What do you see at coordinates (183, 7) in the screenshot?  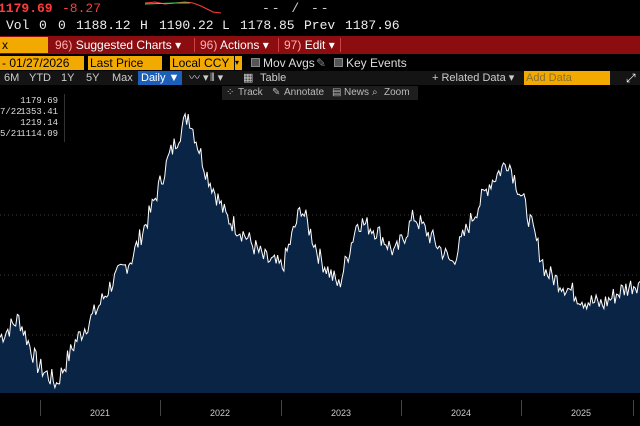 I see `intraday-sparkline` at bounding box center [183, 7].